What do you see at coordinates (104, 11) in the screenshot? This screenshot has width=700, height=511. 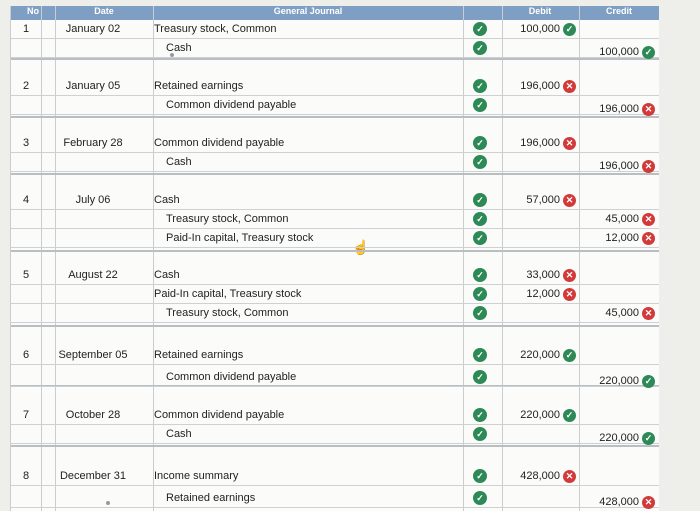 I see `header-date: Date` at bounding box center [104, 11].